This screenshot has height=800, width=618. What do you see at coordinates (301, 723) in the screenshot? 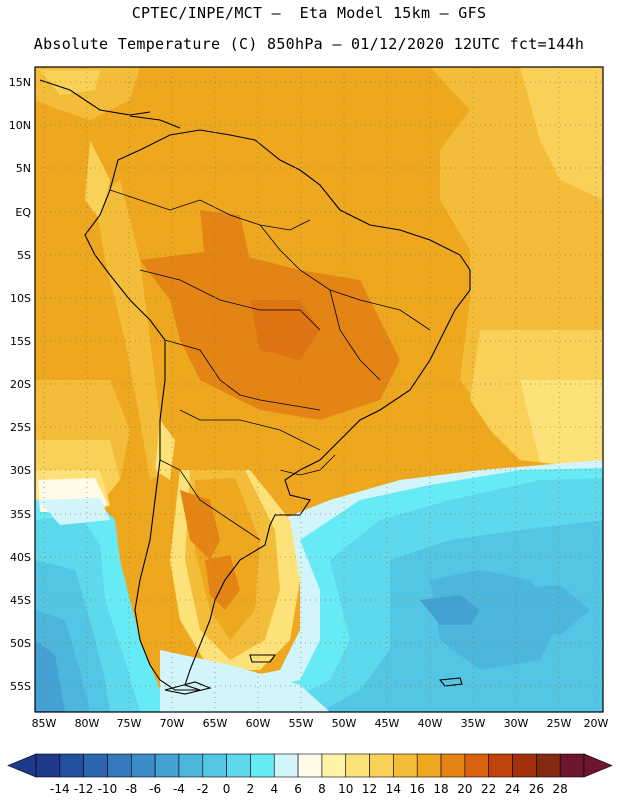
I see `lon-label: 55W` at bounding box center [301, 723].